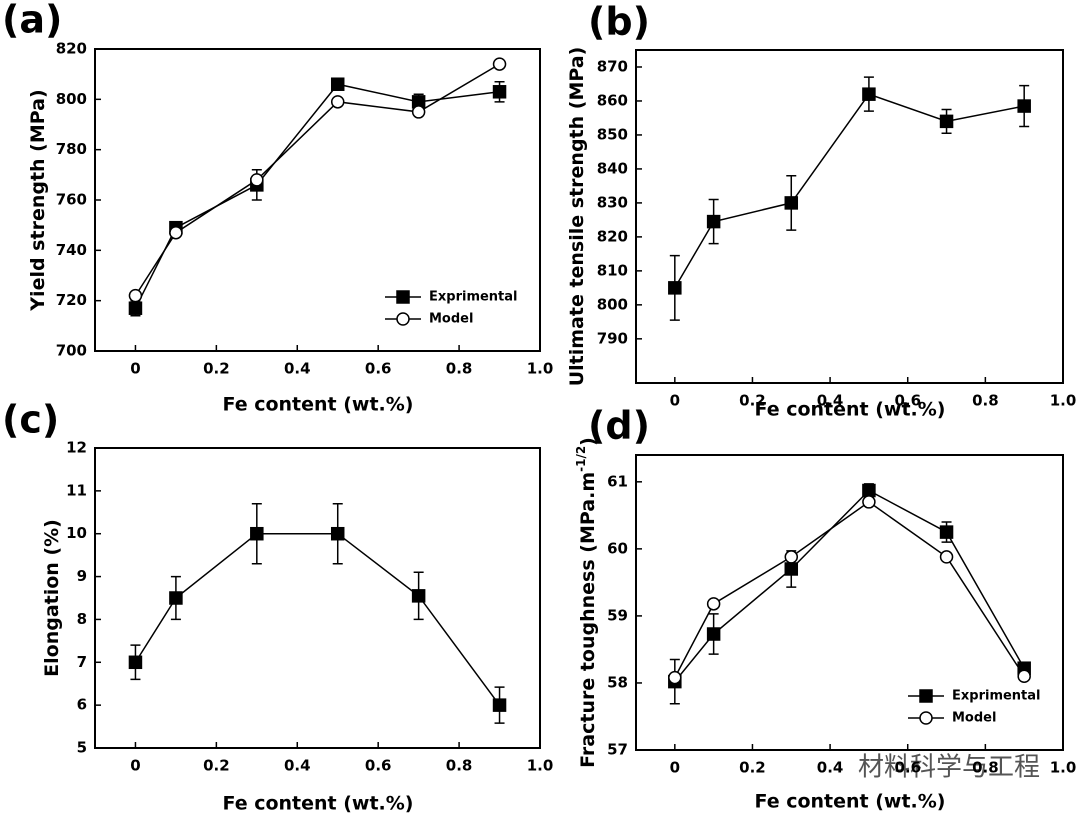 The height and width of the screenshot is (817, 1080). Describe the element at coordinates (617, 682) in the screenshot. I see `y-tick-label: 58` at that location.